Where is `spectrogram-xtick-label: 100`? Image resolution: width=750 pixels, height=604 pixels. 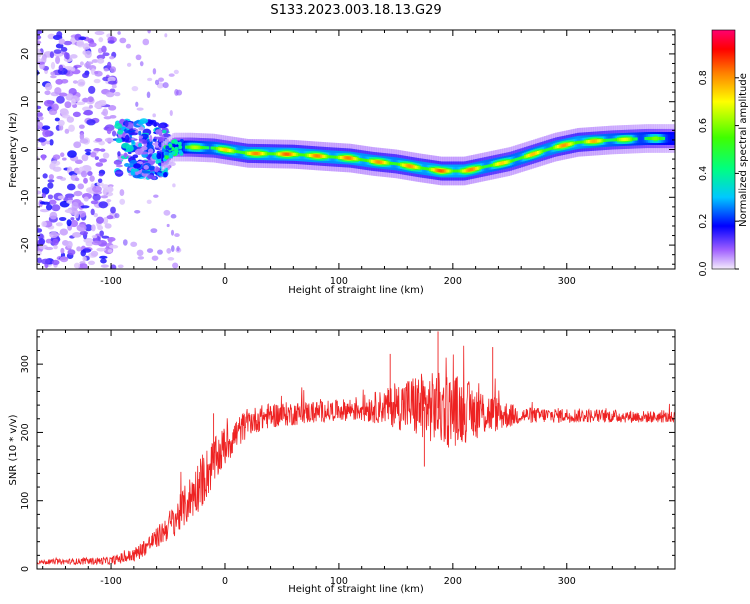
spectrogram-xtick-label: 100 is located at coordinates (339, 281).